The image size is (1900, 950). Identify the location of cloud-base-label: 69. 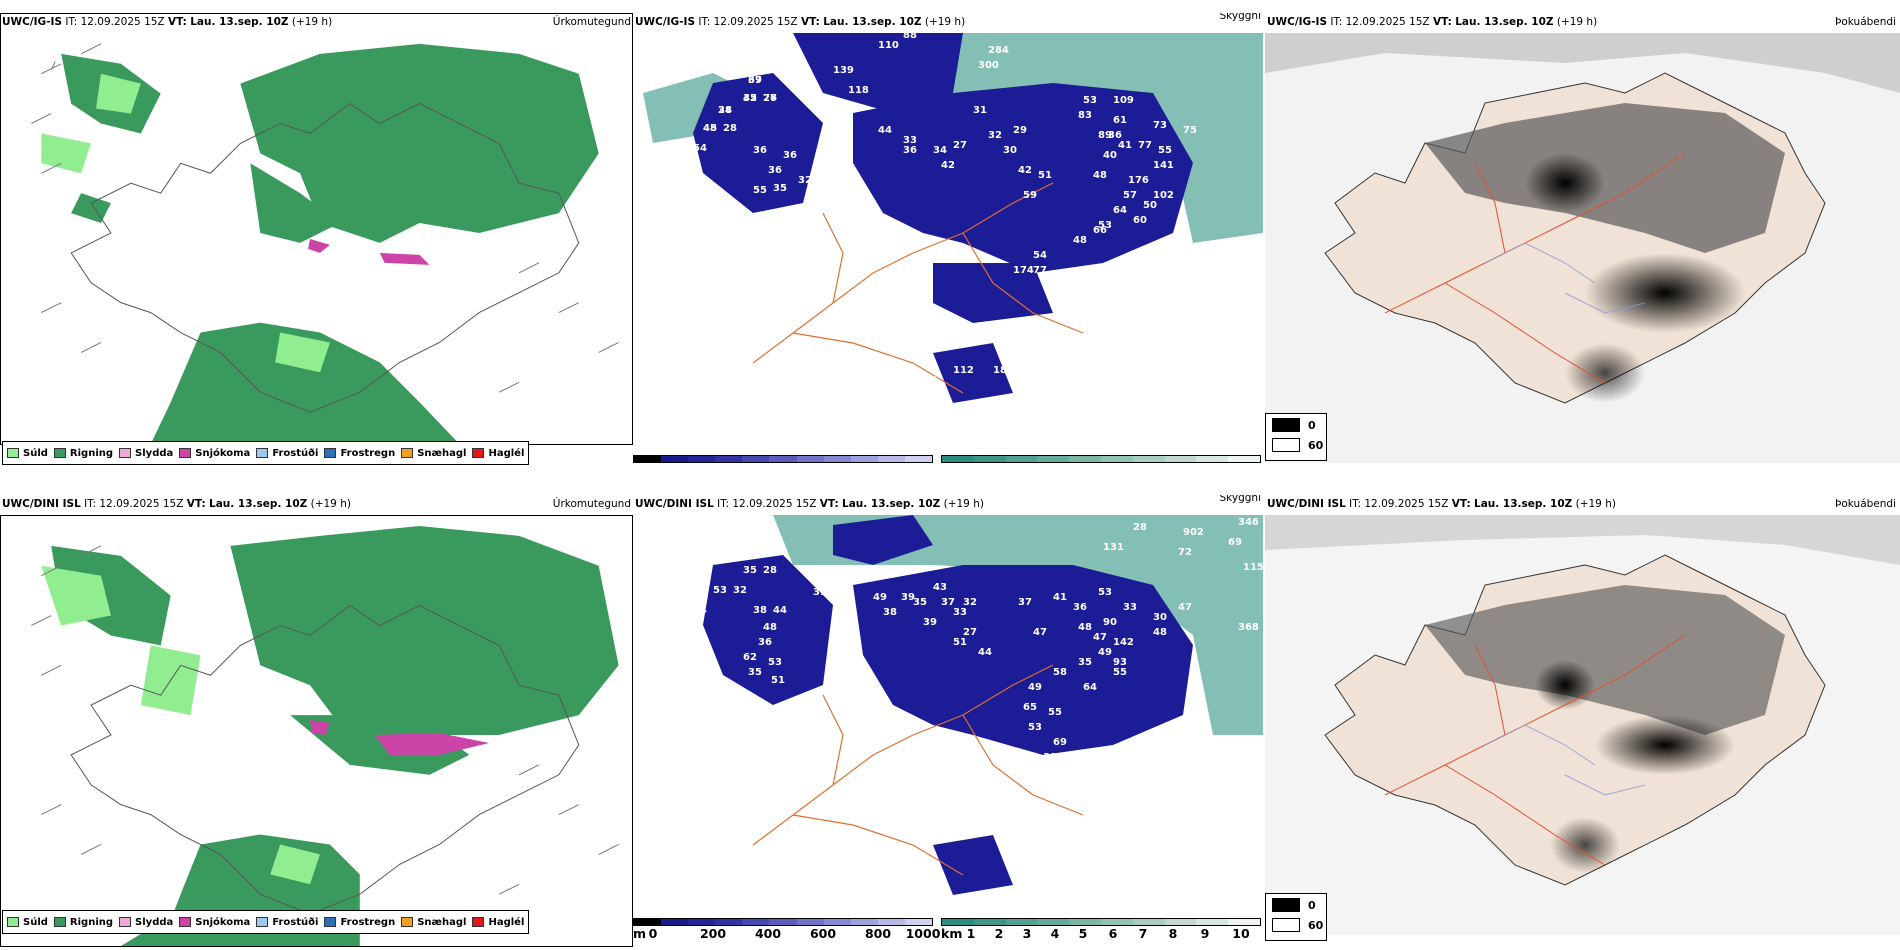
(1060, 742).